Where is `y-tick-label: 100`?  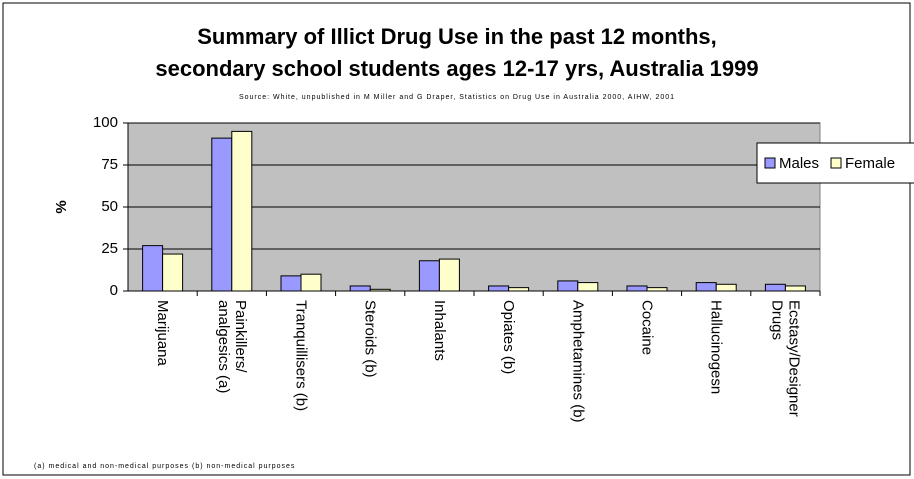
y-tick-label: 100 is located at coordinates (105, 122).